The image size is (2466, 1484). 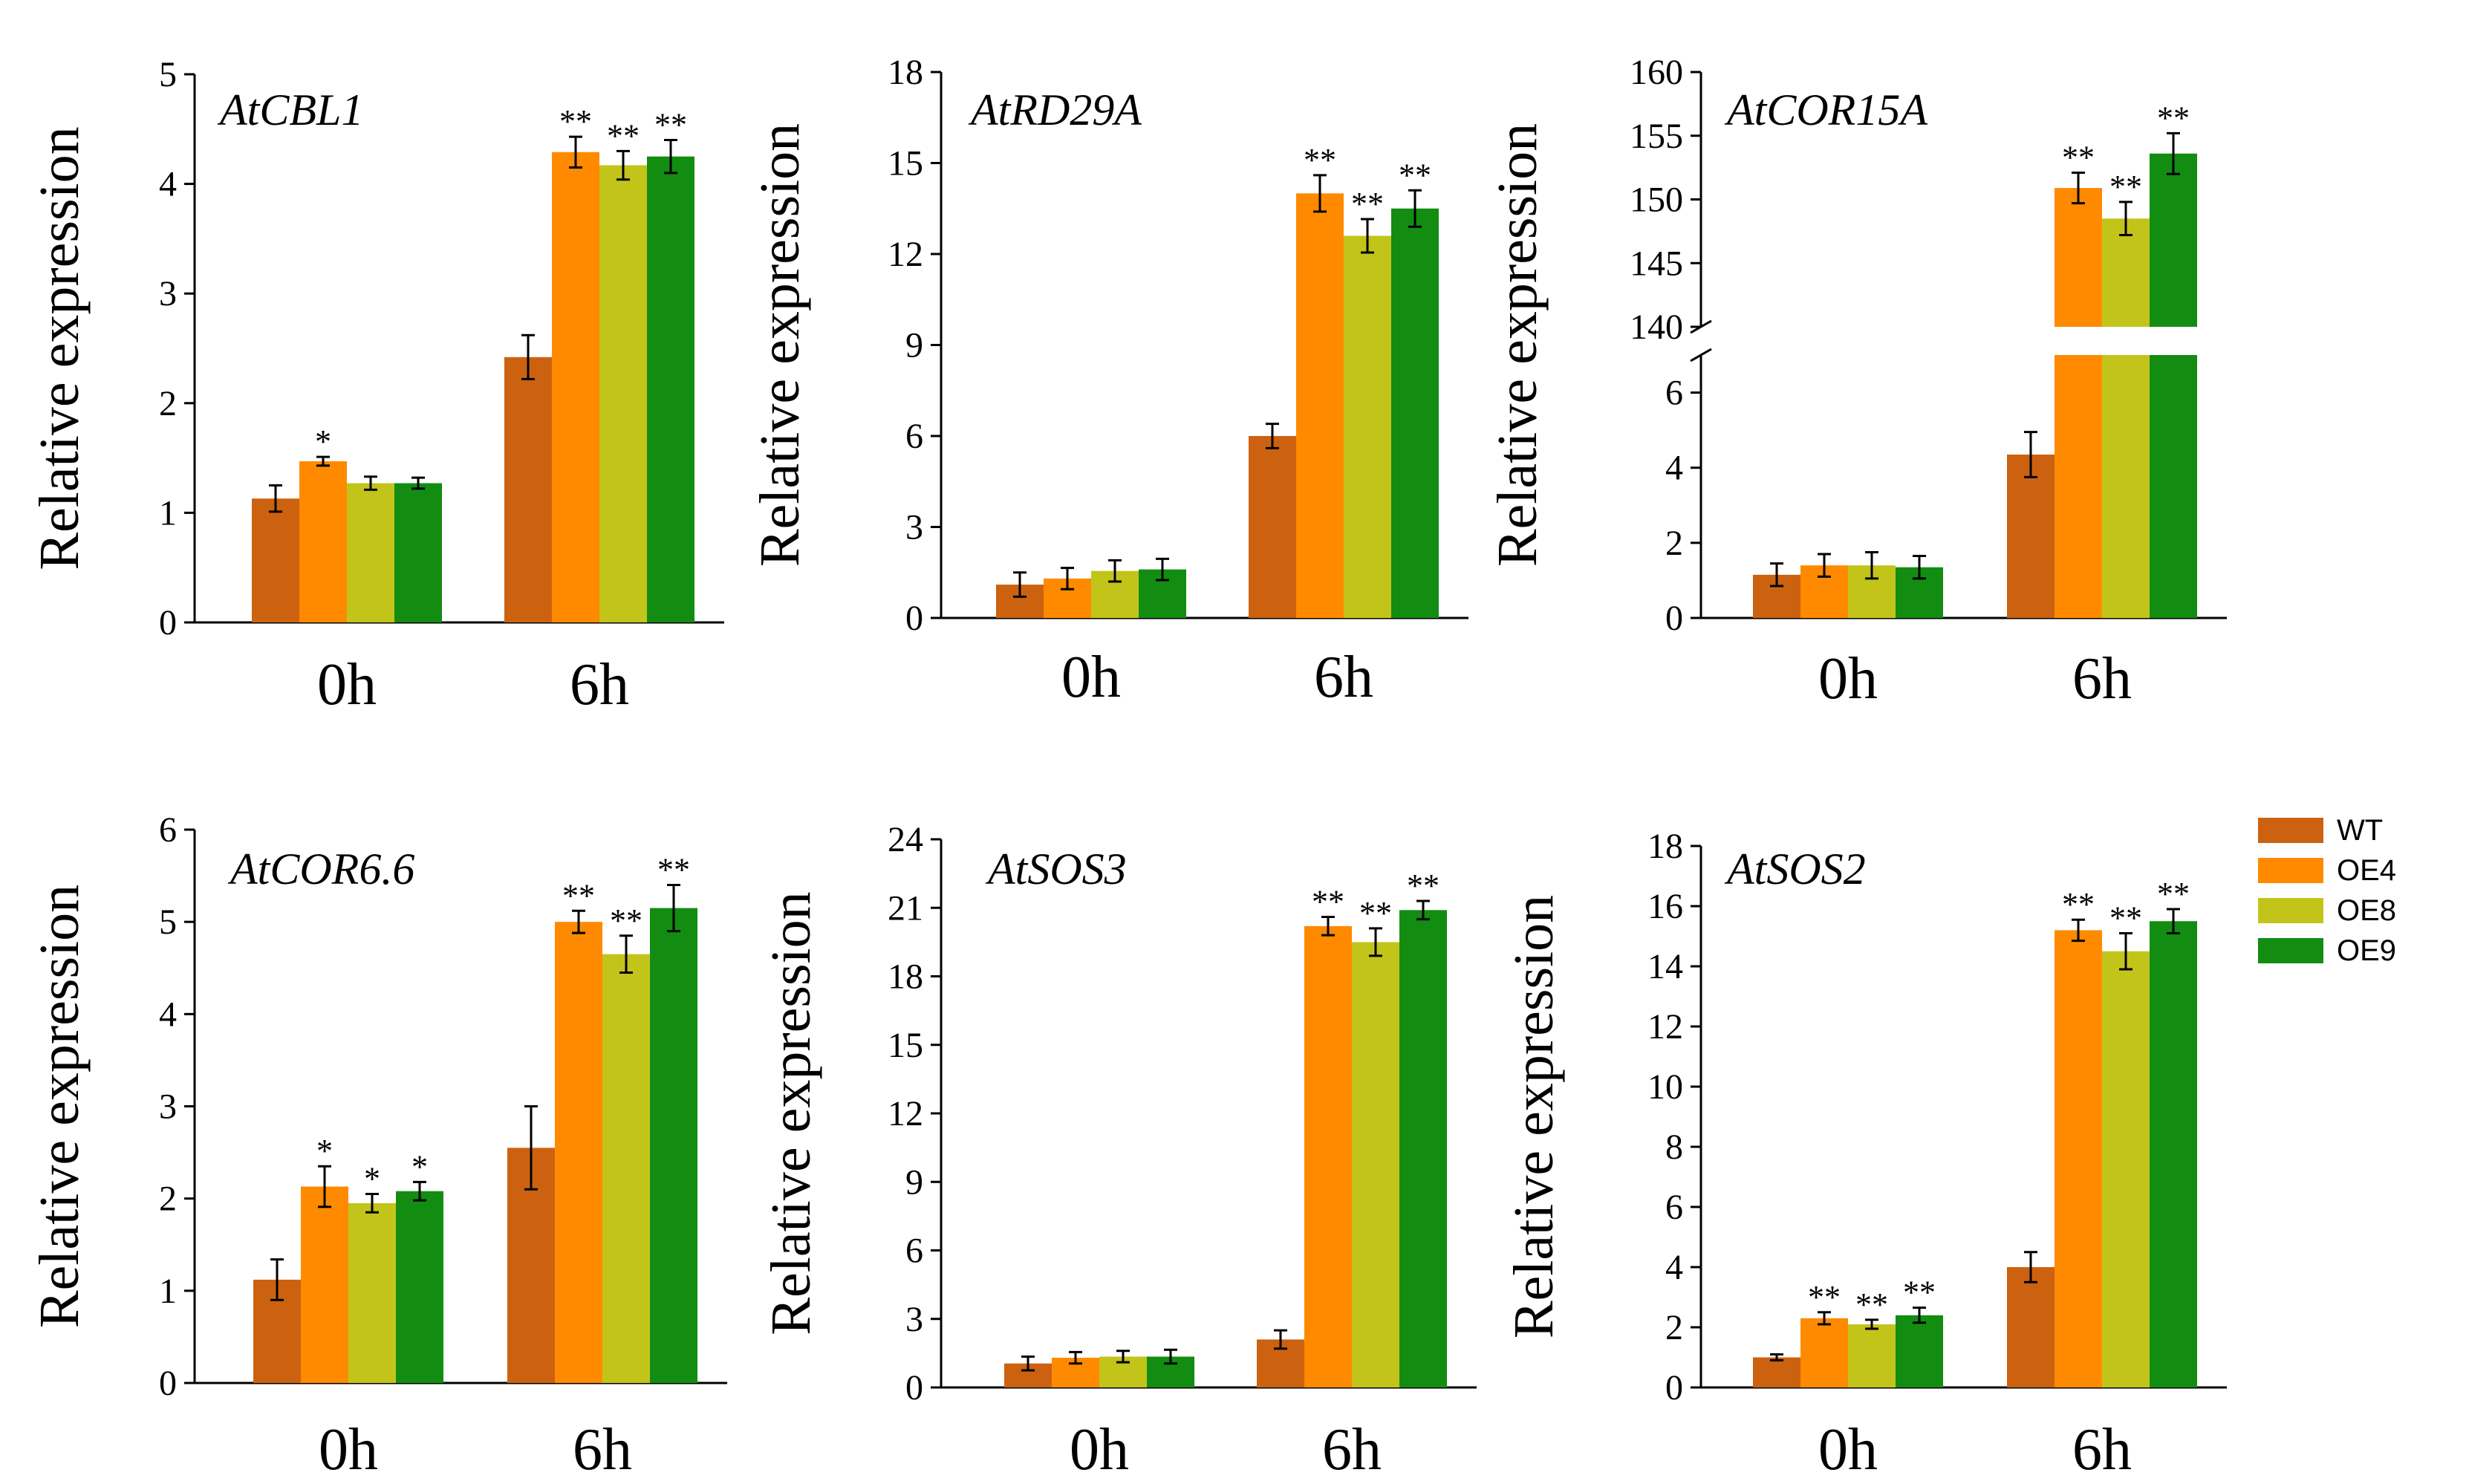 I want to click on y-axis: 0 2 4 6 8 10 12 14 16 18, so click(x=1674, y=1117).